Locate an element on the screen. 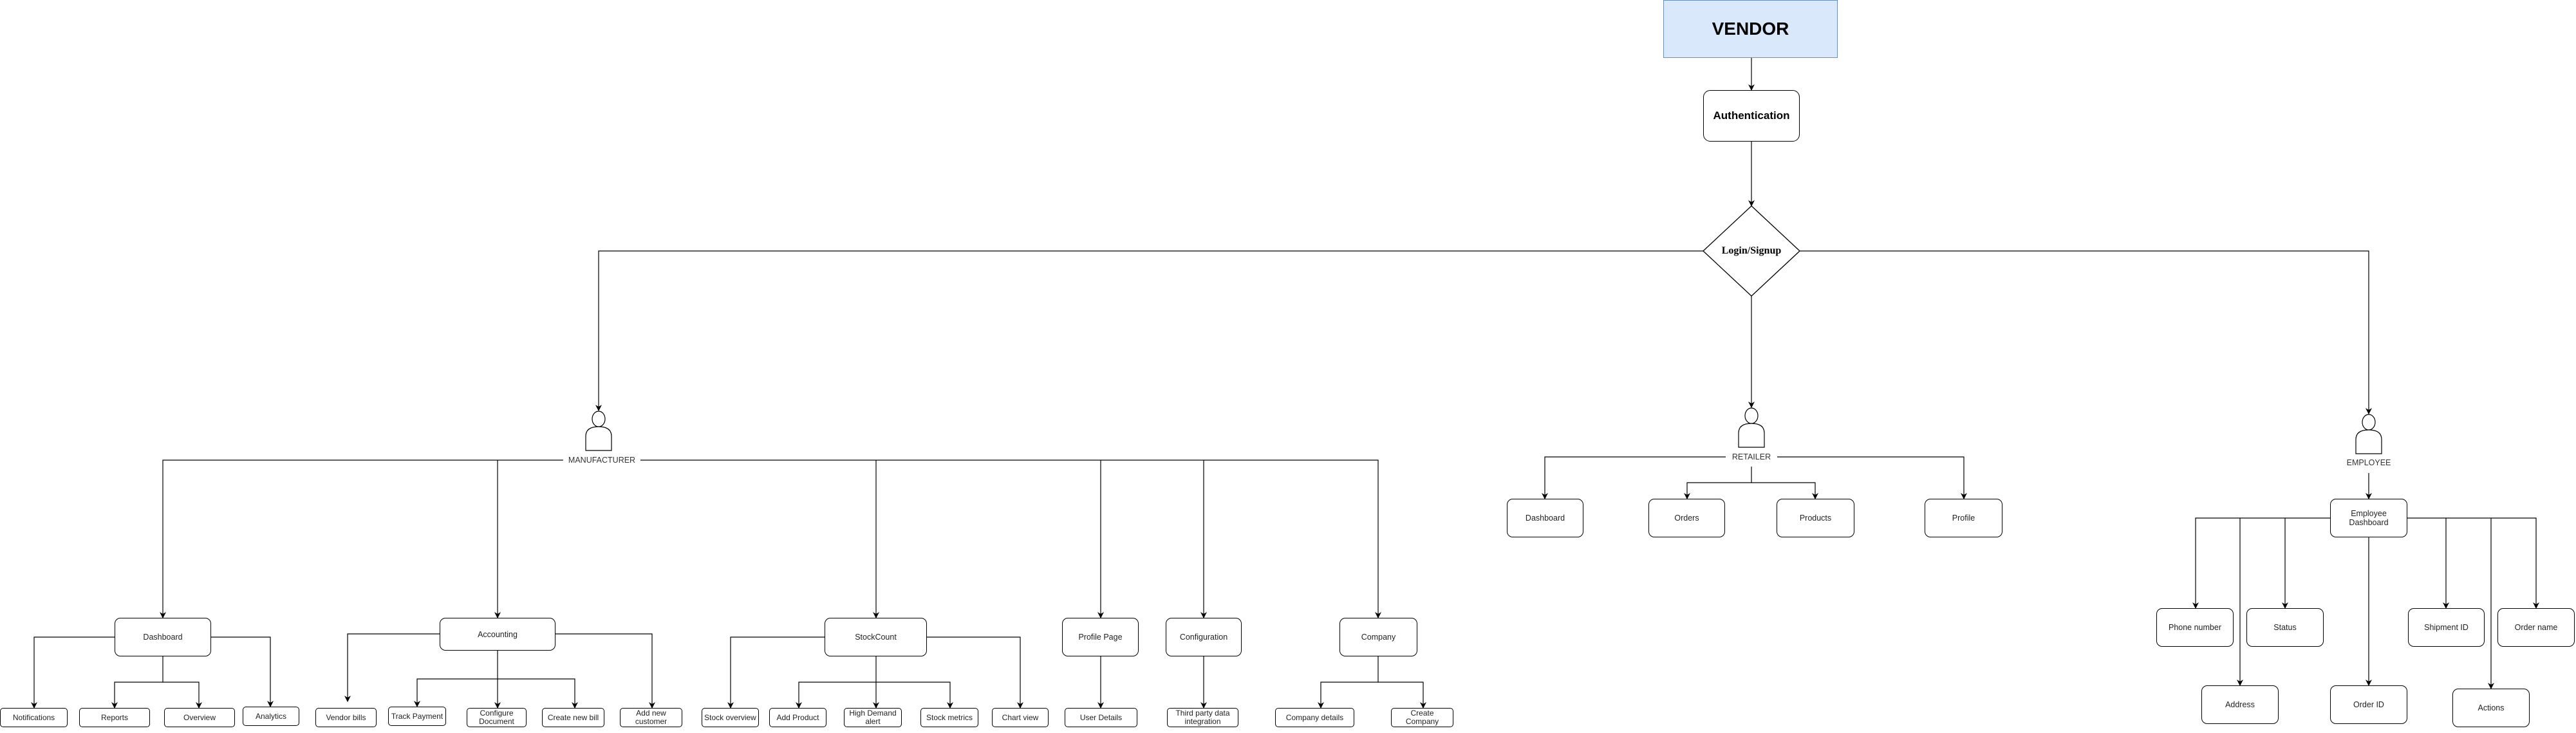 The image size is (2576, 733). leaf-stock-overview: Stock overview is located at coordinates (730, 717).